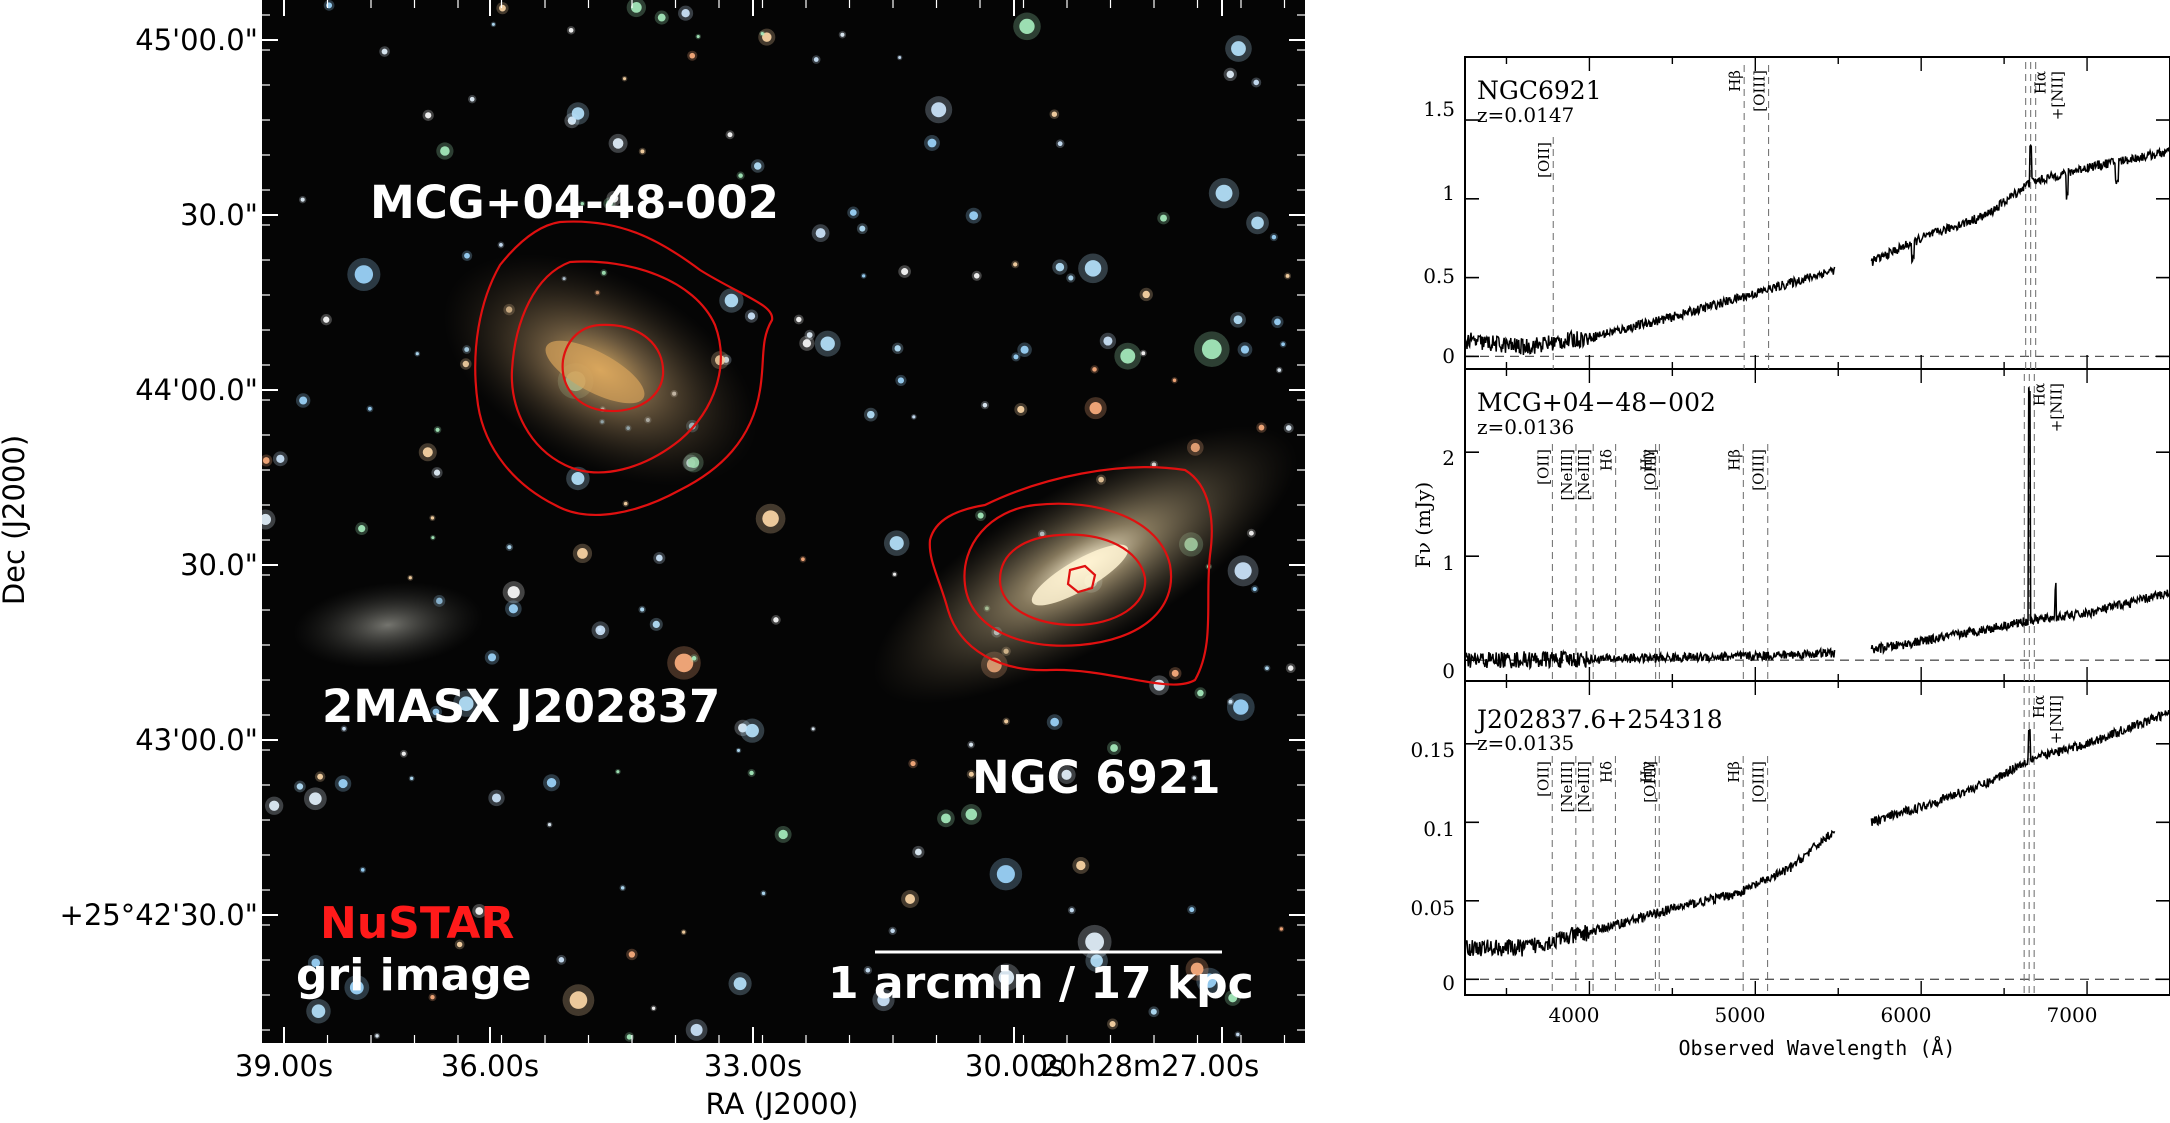 The image size is (2170, 1123). What do you see at coordinates (1539, 90) in the screenshot?
I see `spectrum-name: NGC6921` at bounding box center [1539, 90].